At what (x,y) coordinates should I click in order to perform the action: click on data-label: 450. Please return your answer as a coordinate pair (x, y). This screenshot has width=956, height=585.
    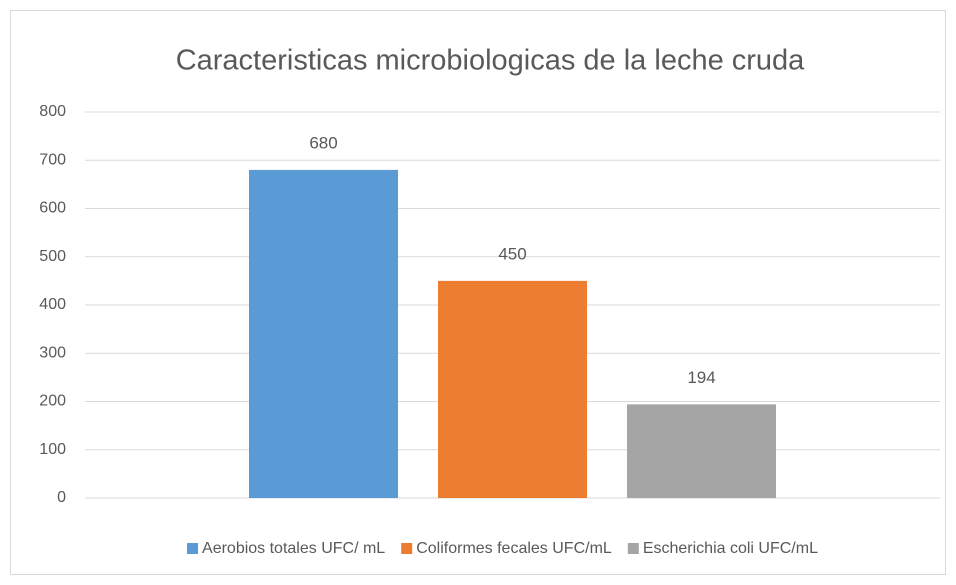
    Looking at the image, I should click on (512, 253).